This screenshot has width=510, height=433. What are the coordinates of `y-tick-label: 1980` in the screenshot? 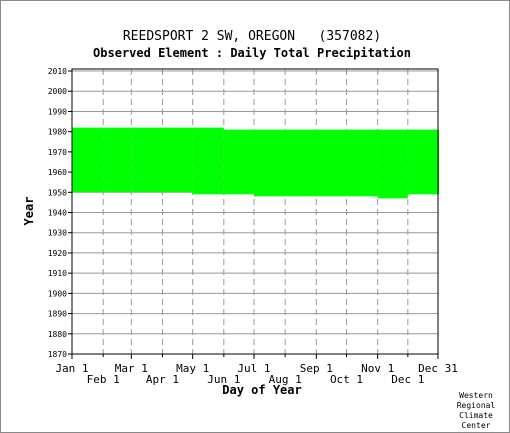 It's located at (57, 132).